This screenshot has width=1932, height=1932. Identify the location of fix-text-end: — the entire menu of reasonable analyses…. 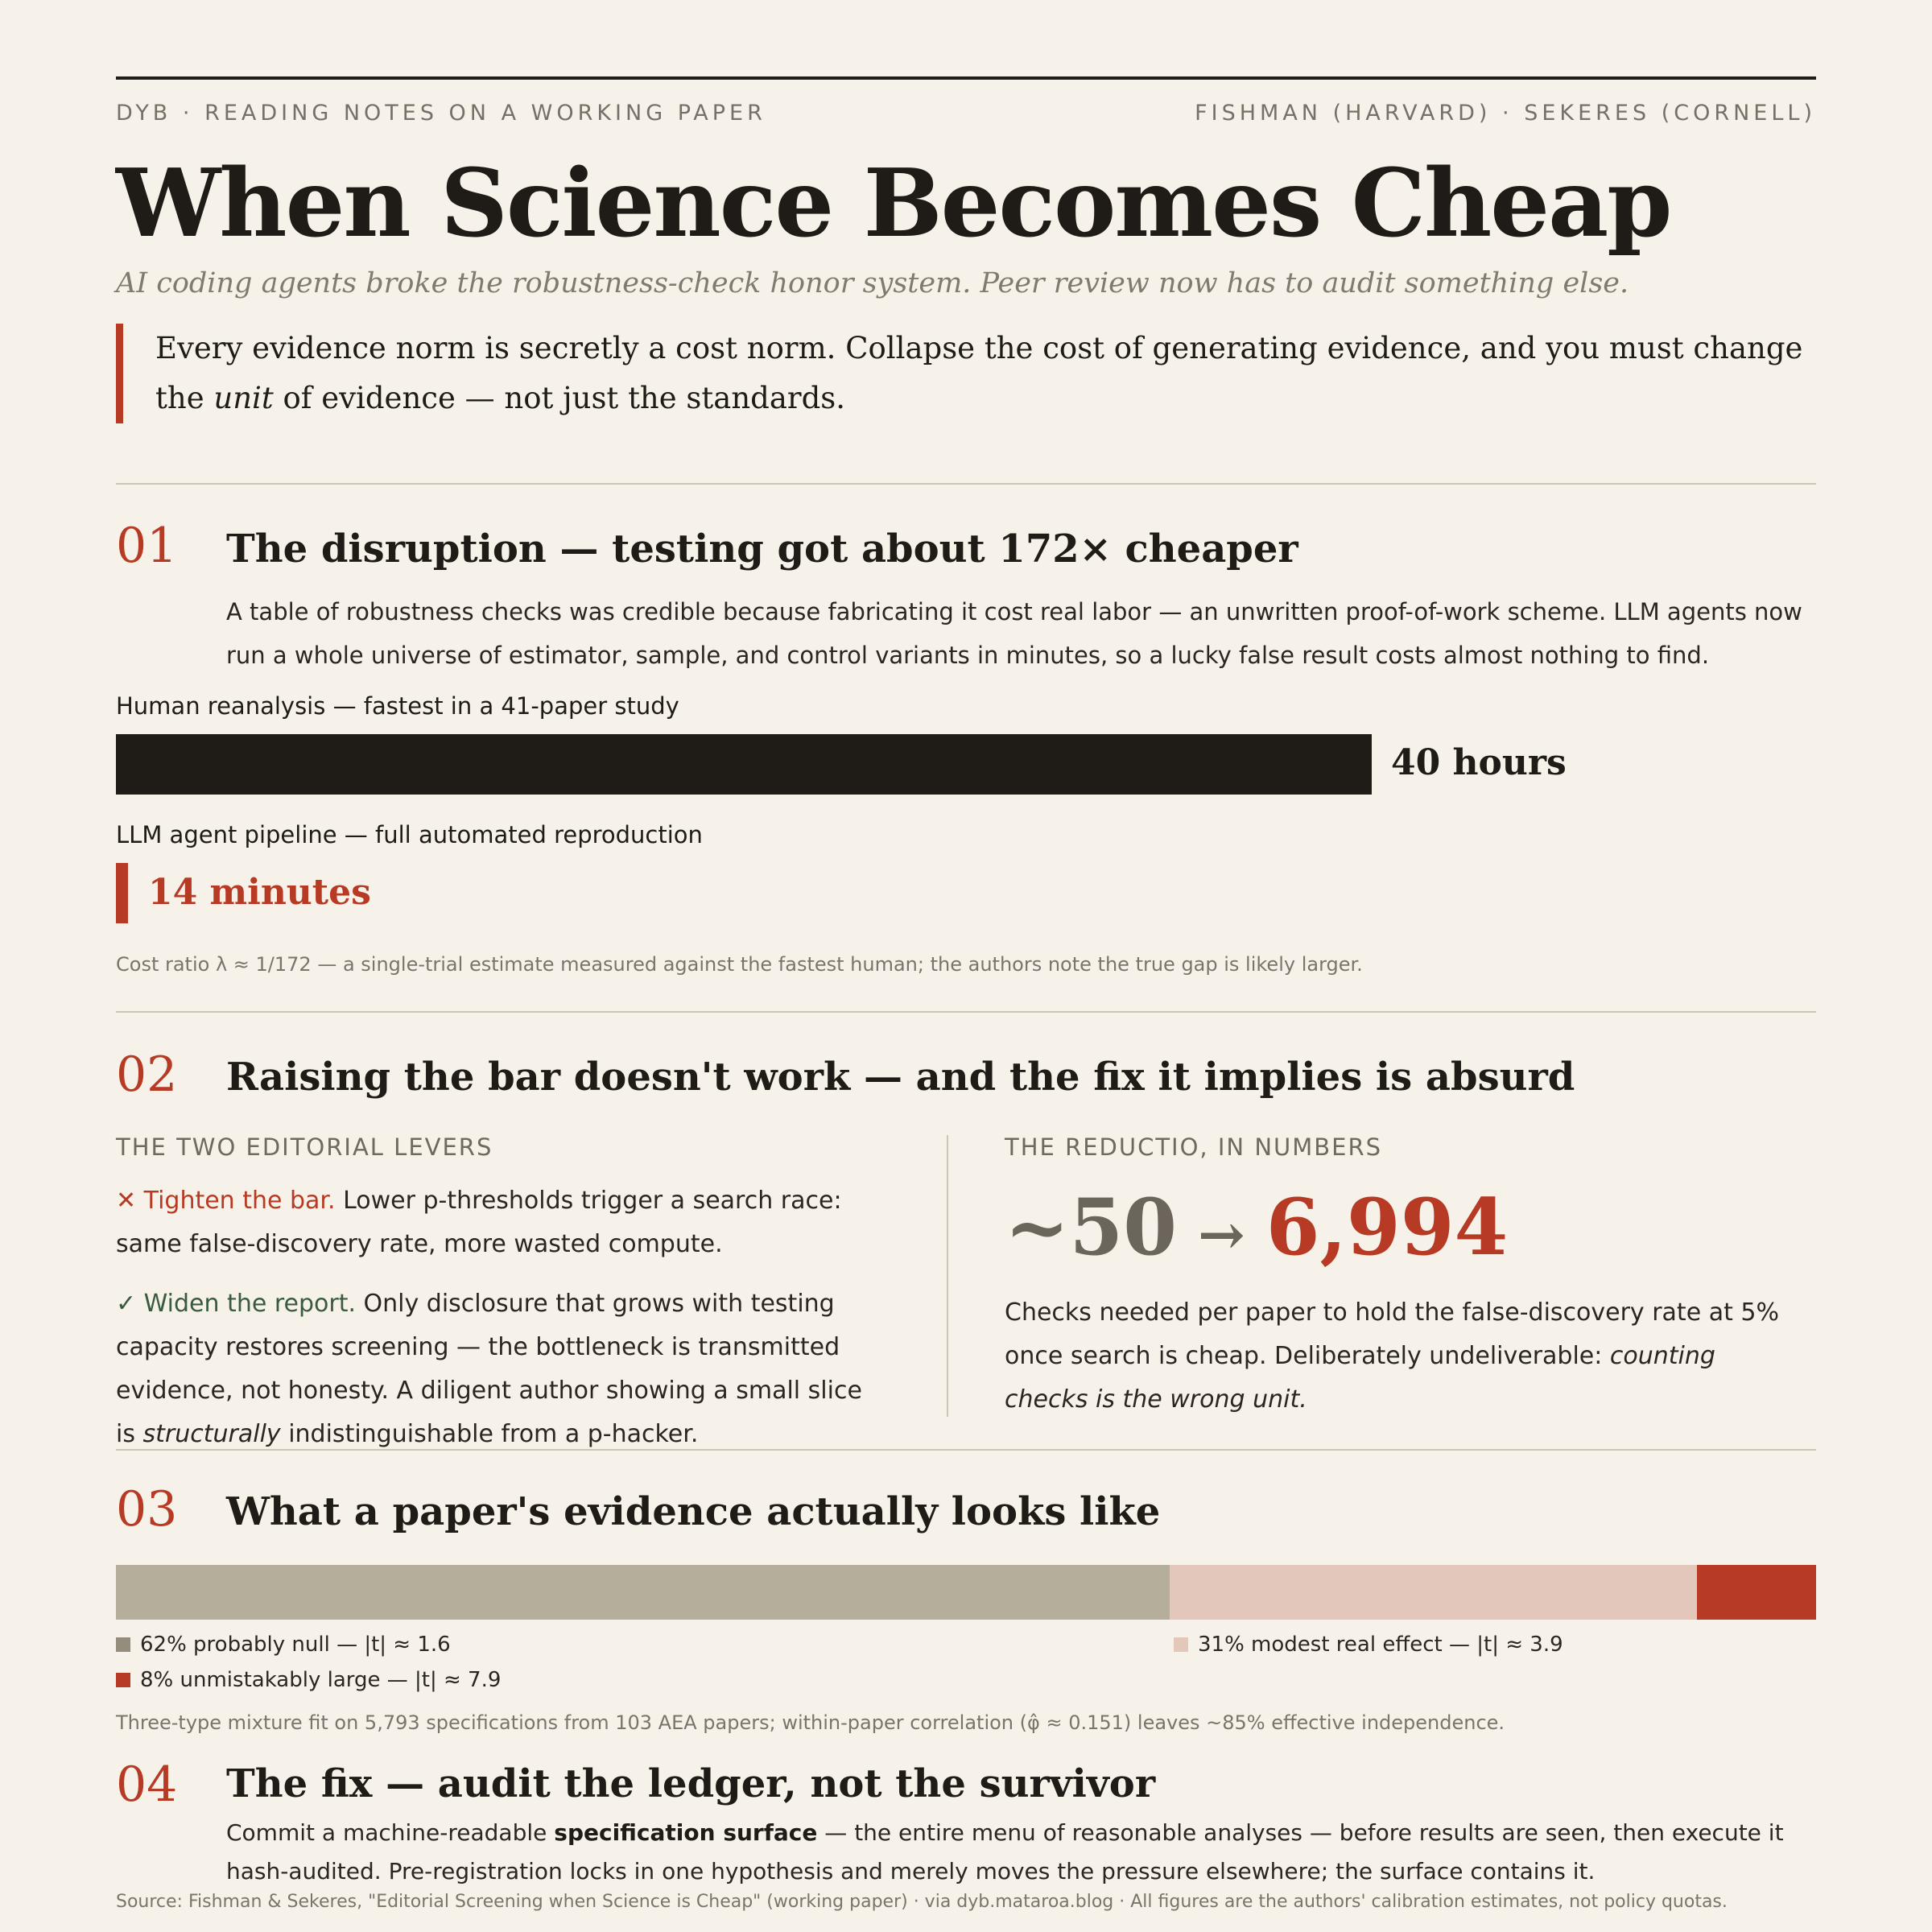
(1005, 1852).